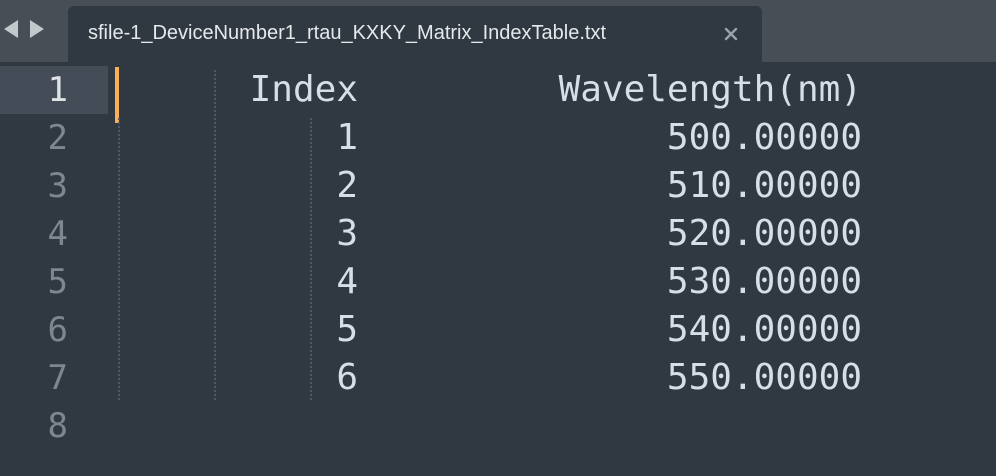 The height and width of the screenshot is (476, 996). I want to click on index-cell: 5, so click(347, 329).